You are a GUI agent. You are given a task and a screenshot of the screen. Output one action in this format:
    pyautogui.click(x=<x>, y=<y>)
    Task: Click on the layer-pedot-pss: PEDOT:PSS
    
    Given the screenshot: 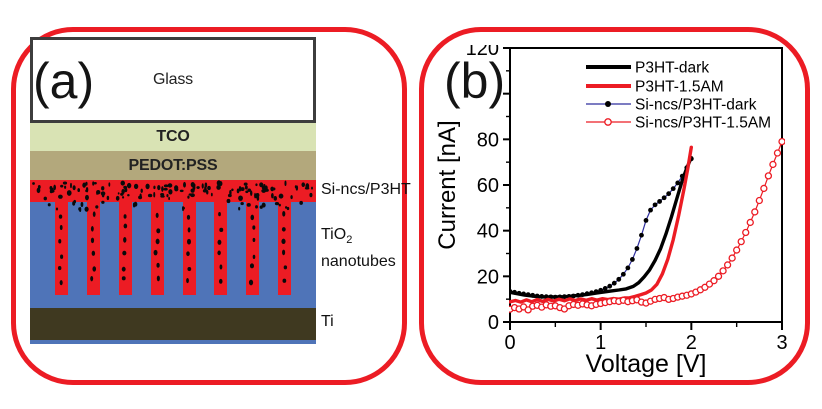 What is the action you would take?
    pyautogui.click(x=173, y=165)
    